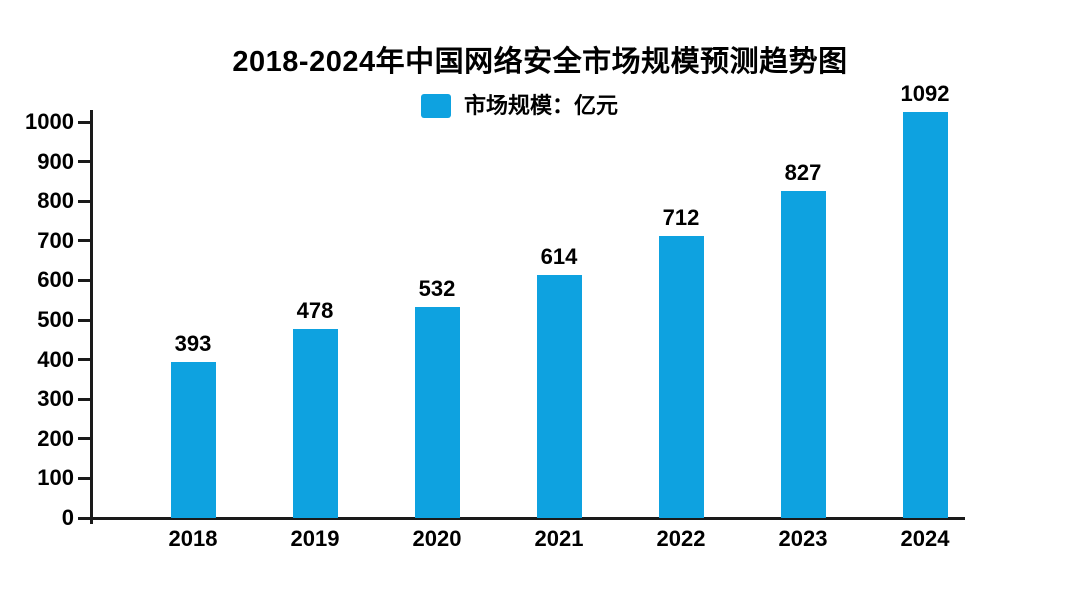 This screenshot has width=1080, height=608. I want to click on y-tick-label: 500, so click(55, 319).